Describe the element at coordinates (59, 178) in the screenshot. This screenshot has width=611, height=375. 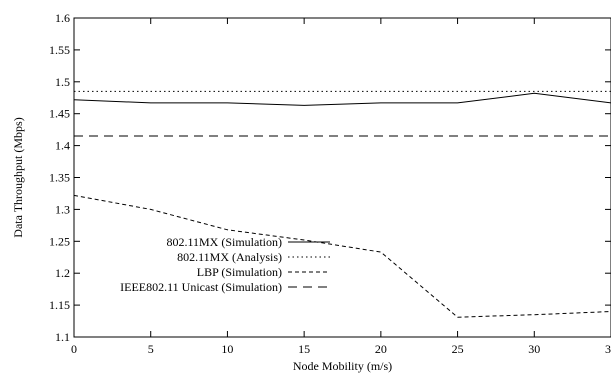
I see `y-tick-label: 1.35` at that location.